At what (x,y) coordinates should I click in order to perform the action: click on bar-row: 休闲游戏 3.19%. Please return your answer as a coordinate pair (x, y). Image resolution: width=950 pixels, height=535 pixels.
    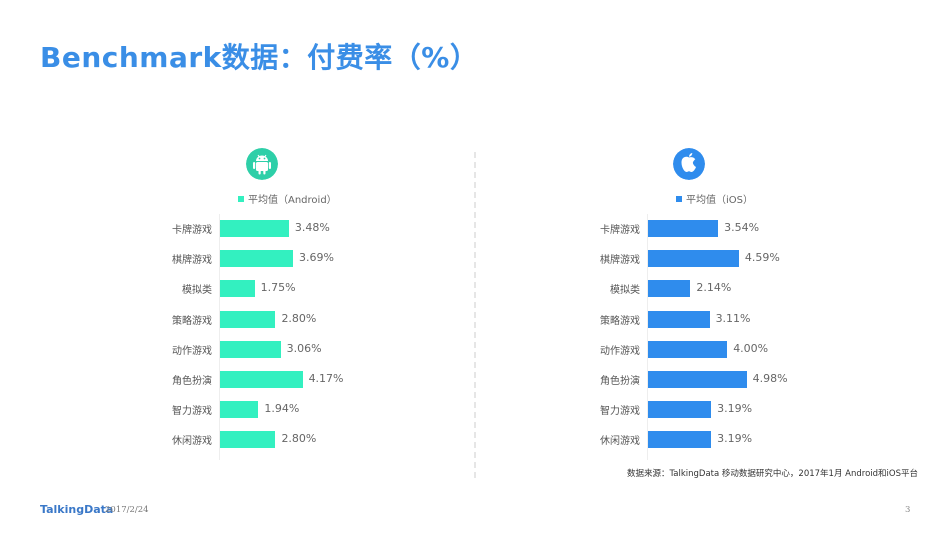
    Looking at the image, I should click on (708, 440).